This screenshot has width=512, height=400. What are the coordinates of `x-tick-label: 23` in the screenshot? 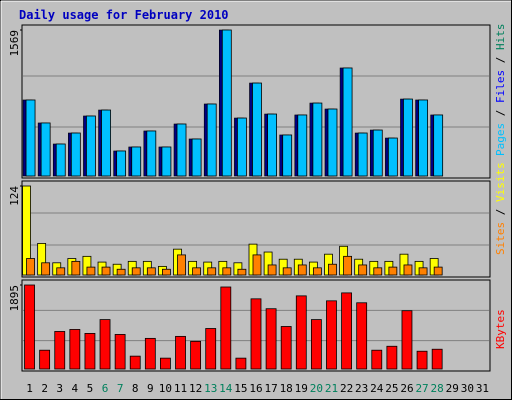 It's located at (361, 388).